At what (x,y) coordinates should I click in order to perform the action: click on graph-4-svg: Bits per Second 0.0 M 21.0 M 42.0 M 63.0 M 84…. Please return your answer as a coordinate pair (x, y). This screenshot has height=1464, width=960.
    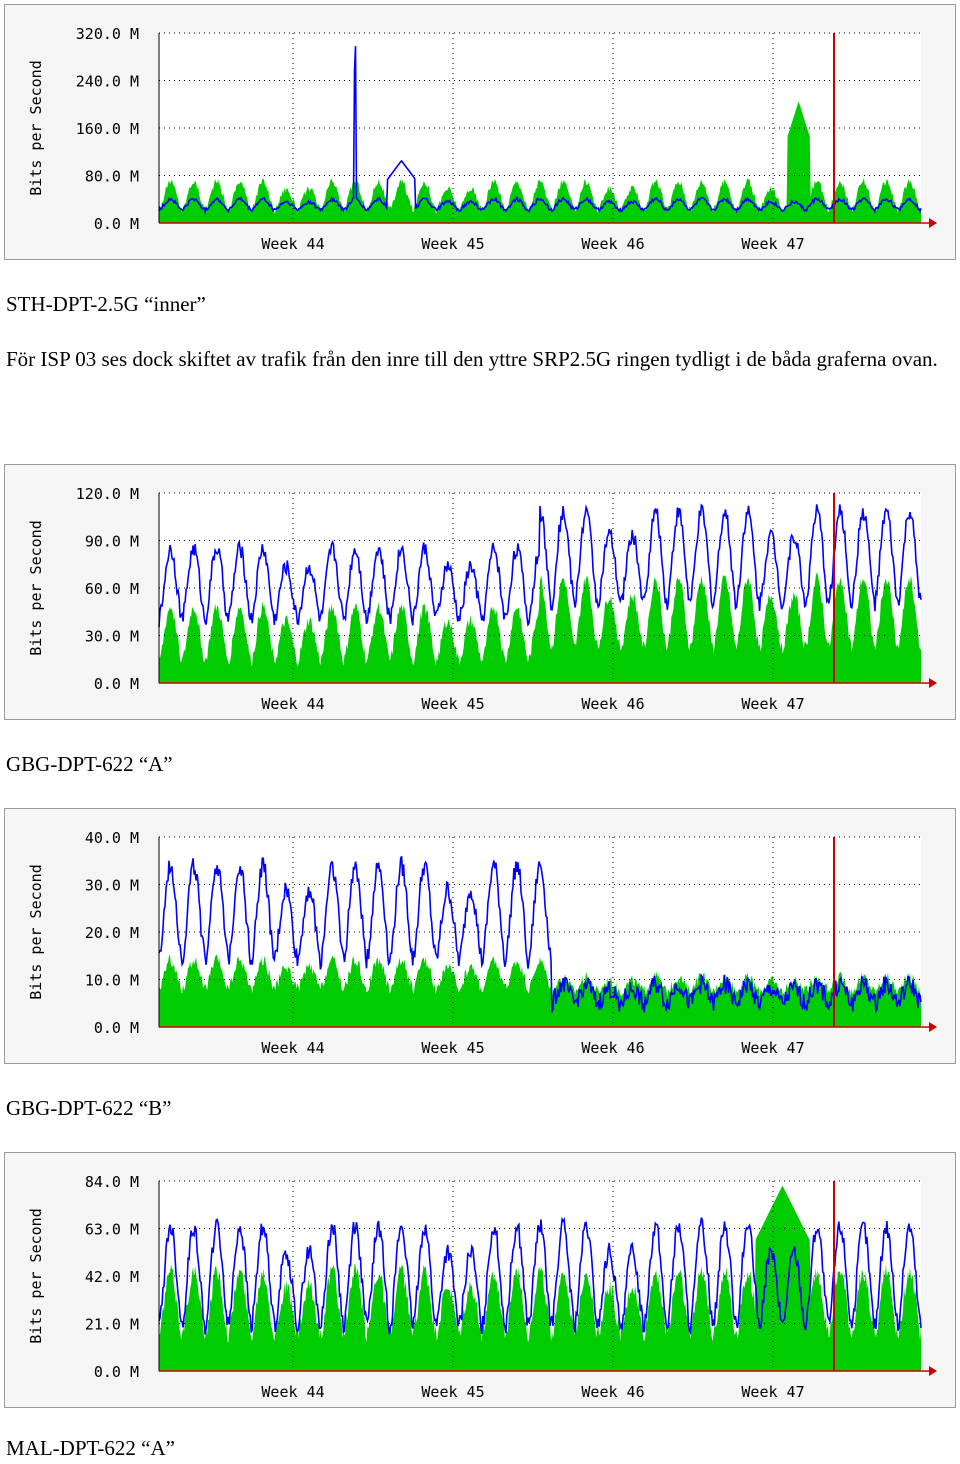
    Looking at the image, I should click on (482, 1287).